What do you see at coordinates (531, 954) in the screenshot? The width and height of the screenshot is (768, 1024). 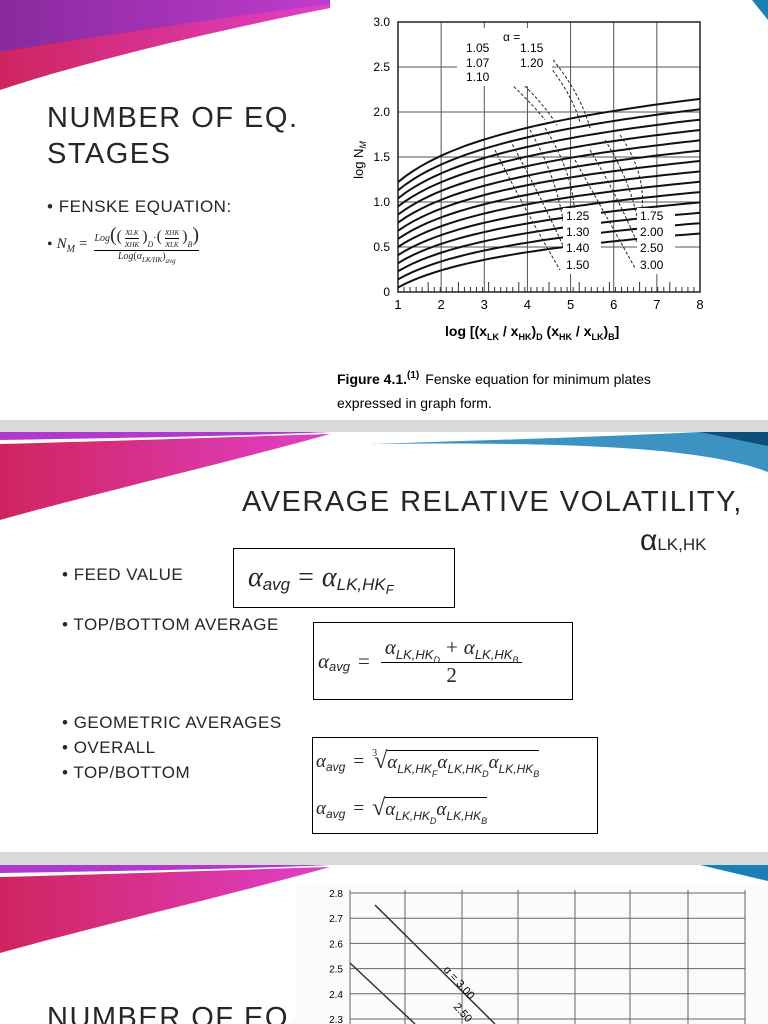 I see `figure-bg` at bounding box center [531, 954].